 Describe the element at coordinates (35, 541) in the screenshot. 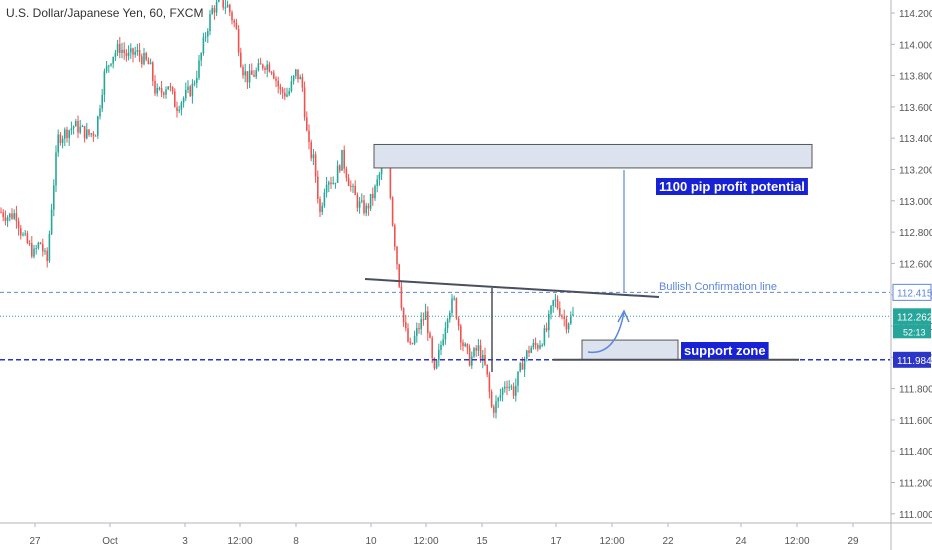

I see `x-tick-label: 27` at that location.